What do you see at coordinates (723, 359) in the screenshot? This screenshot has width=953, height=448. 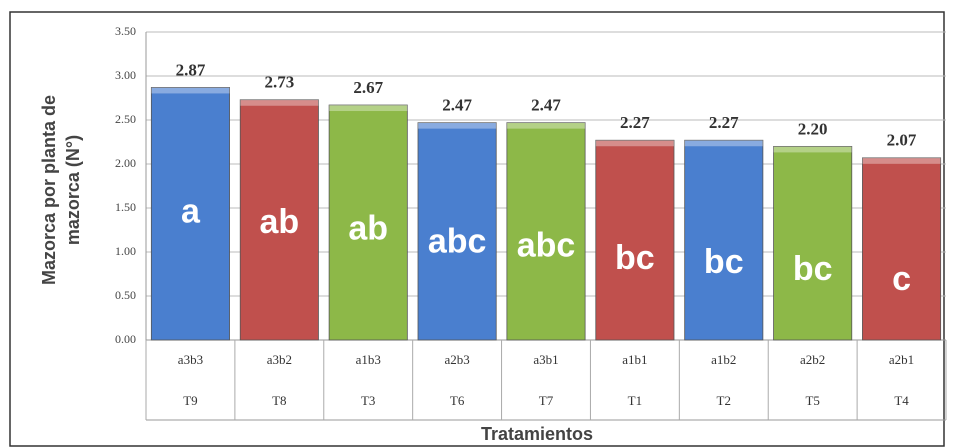 I see `x-tick-label: a1b2` at bounding box center [723, 359].